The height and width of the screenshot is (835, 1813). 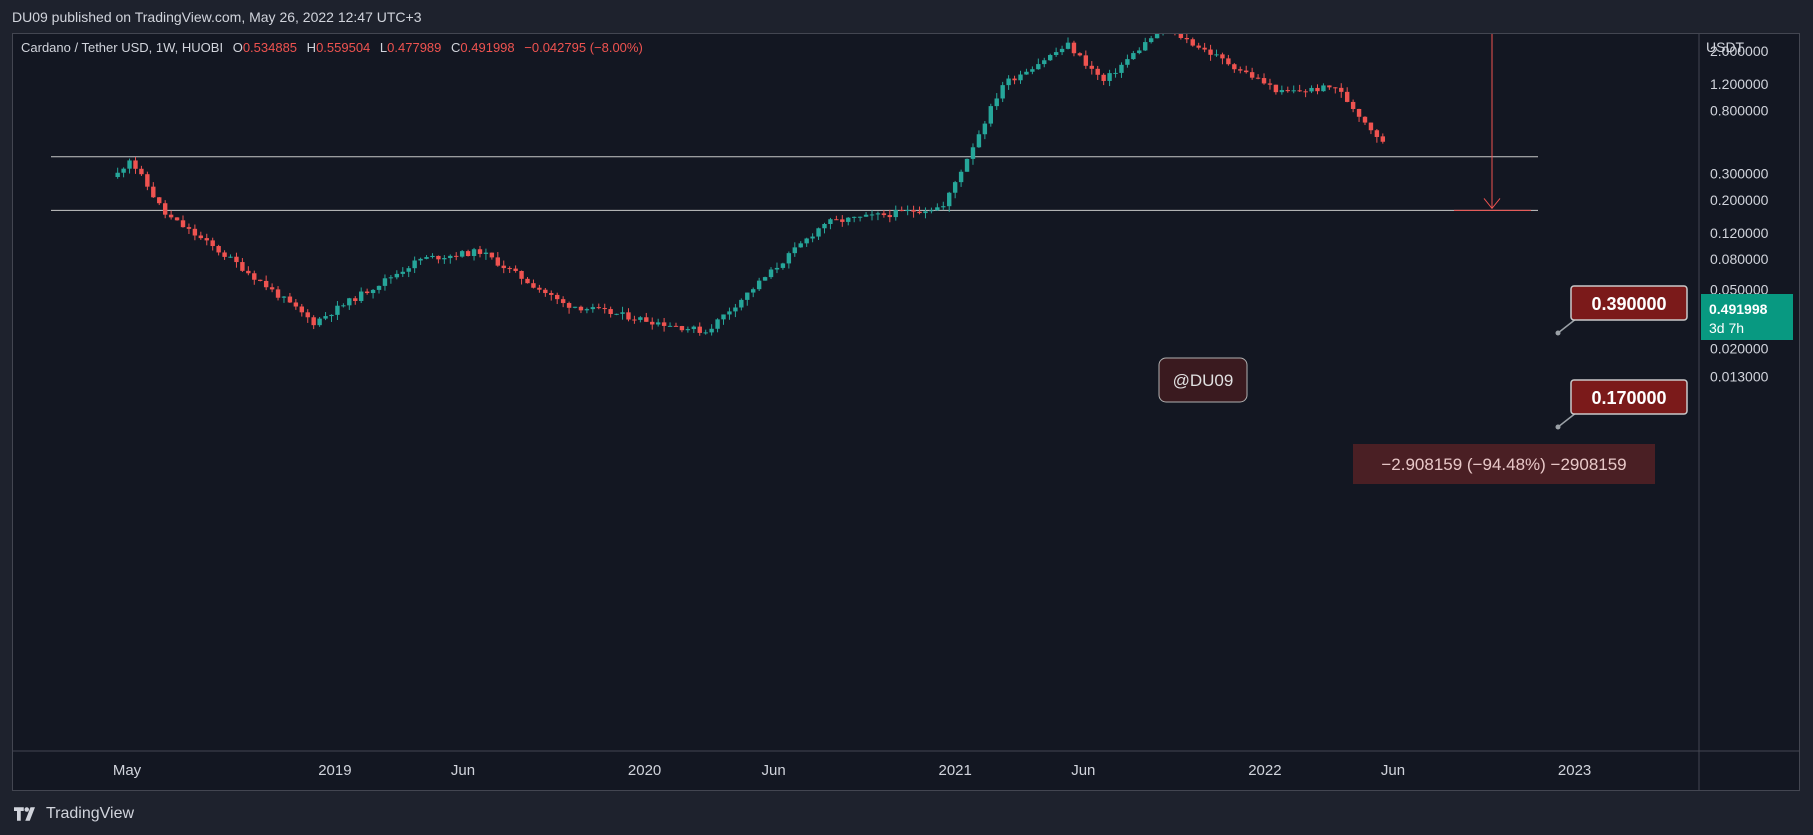 I want to click on watermark-text: @DU09, so click(x=1203, y=380).